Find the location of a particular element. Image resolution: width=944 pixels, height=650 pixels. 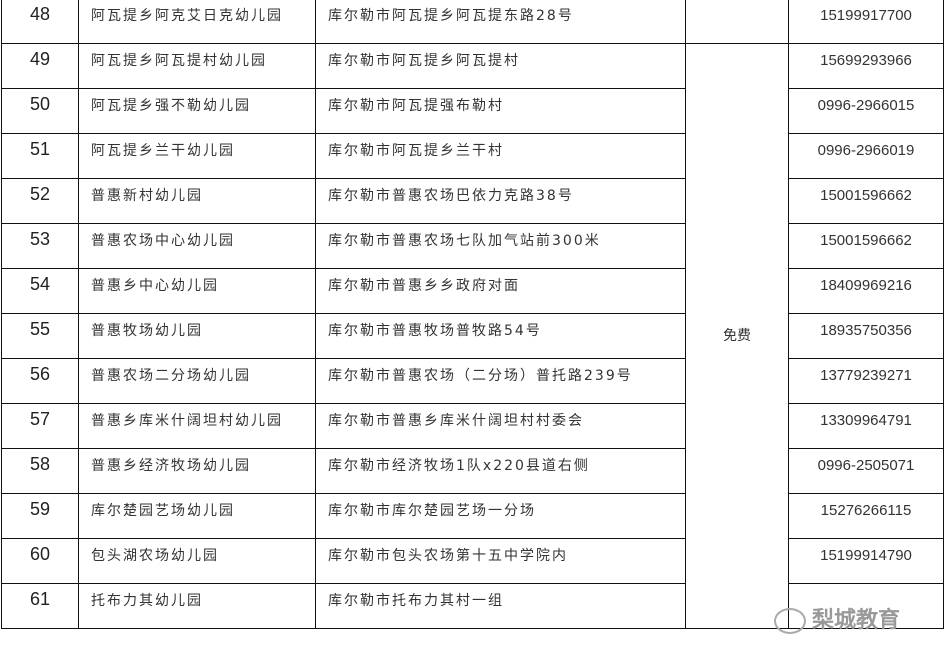

kindergarten-address: 库尔勒市普惠农场七队加气站前300米 is located at coordinates (500, 246).